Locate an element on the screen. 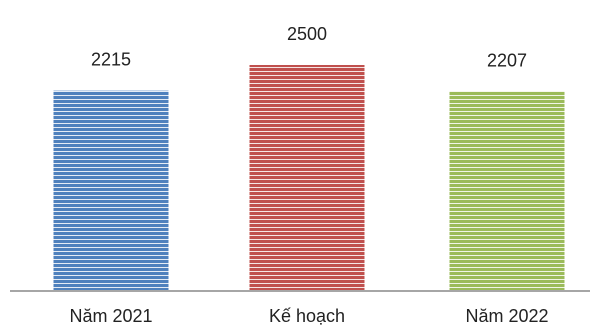  x-tick-label-3: Năm 2022 is located at coordinates (506, 316).